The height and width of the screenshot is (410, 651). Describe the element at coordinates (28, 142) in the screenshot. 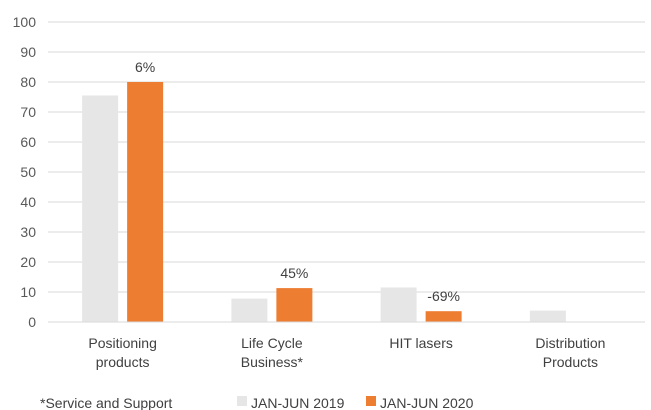

I see `y-tick-label: 60` at that location.